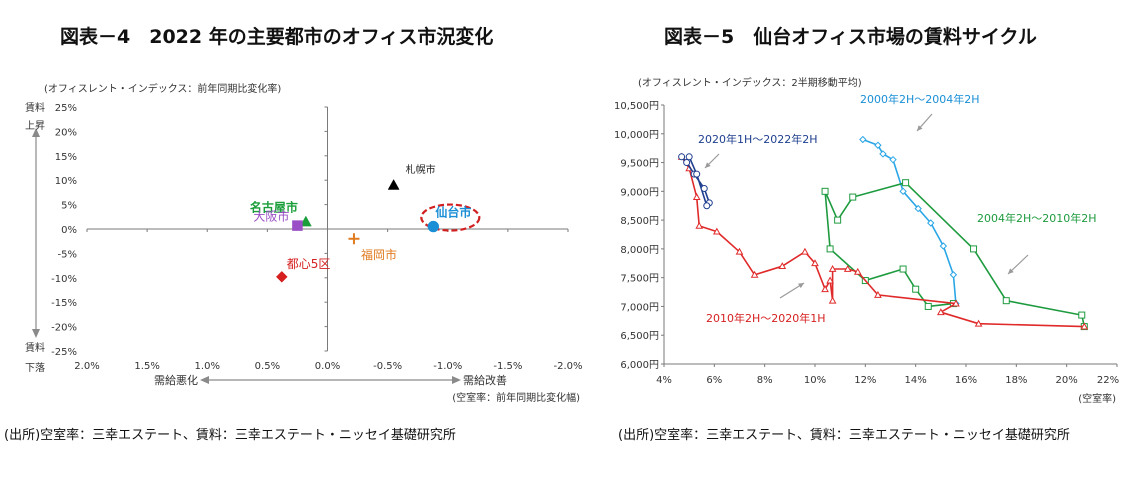 The image size is (1129, 479). What do you see at coordinates (274, 207) in the screenshot?
I see `point-label-1: 名古屋市` at bounding box center [274, 207].